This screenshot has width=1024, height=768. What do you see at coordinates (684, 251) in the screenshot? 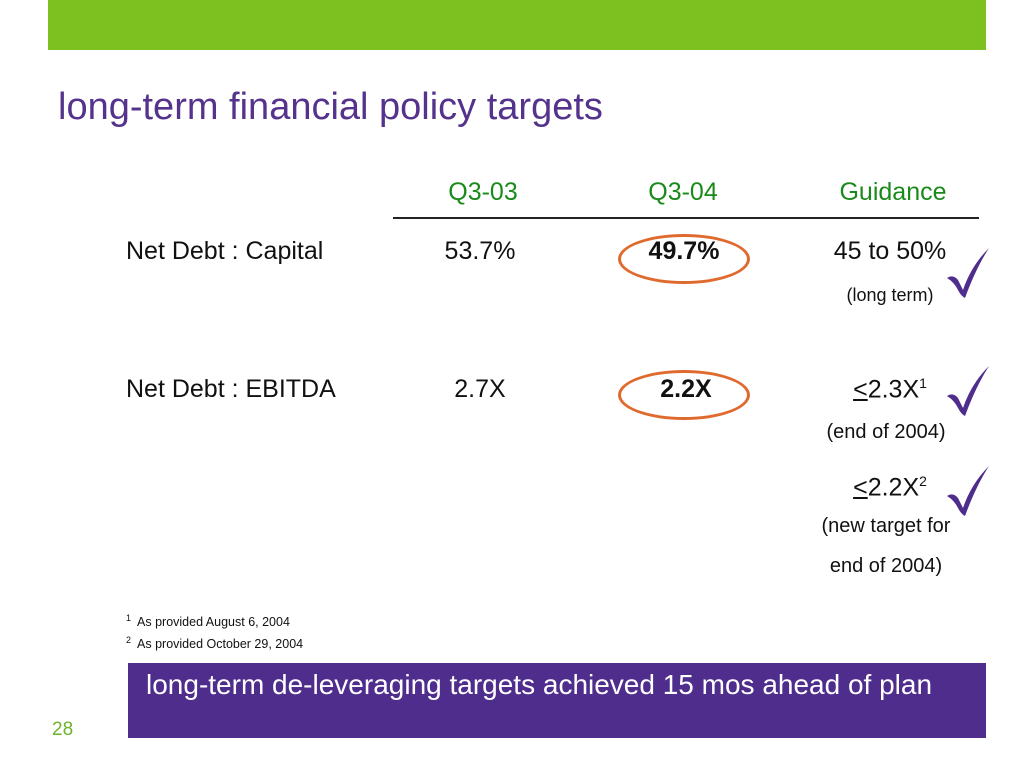
I see `value-q3-04-capital: 49.7%` at bounding box center [684, 251].